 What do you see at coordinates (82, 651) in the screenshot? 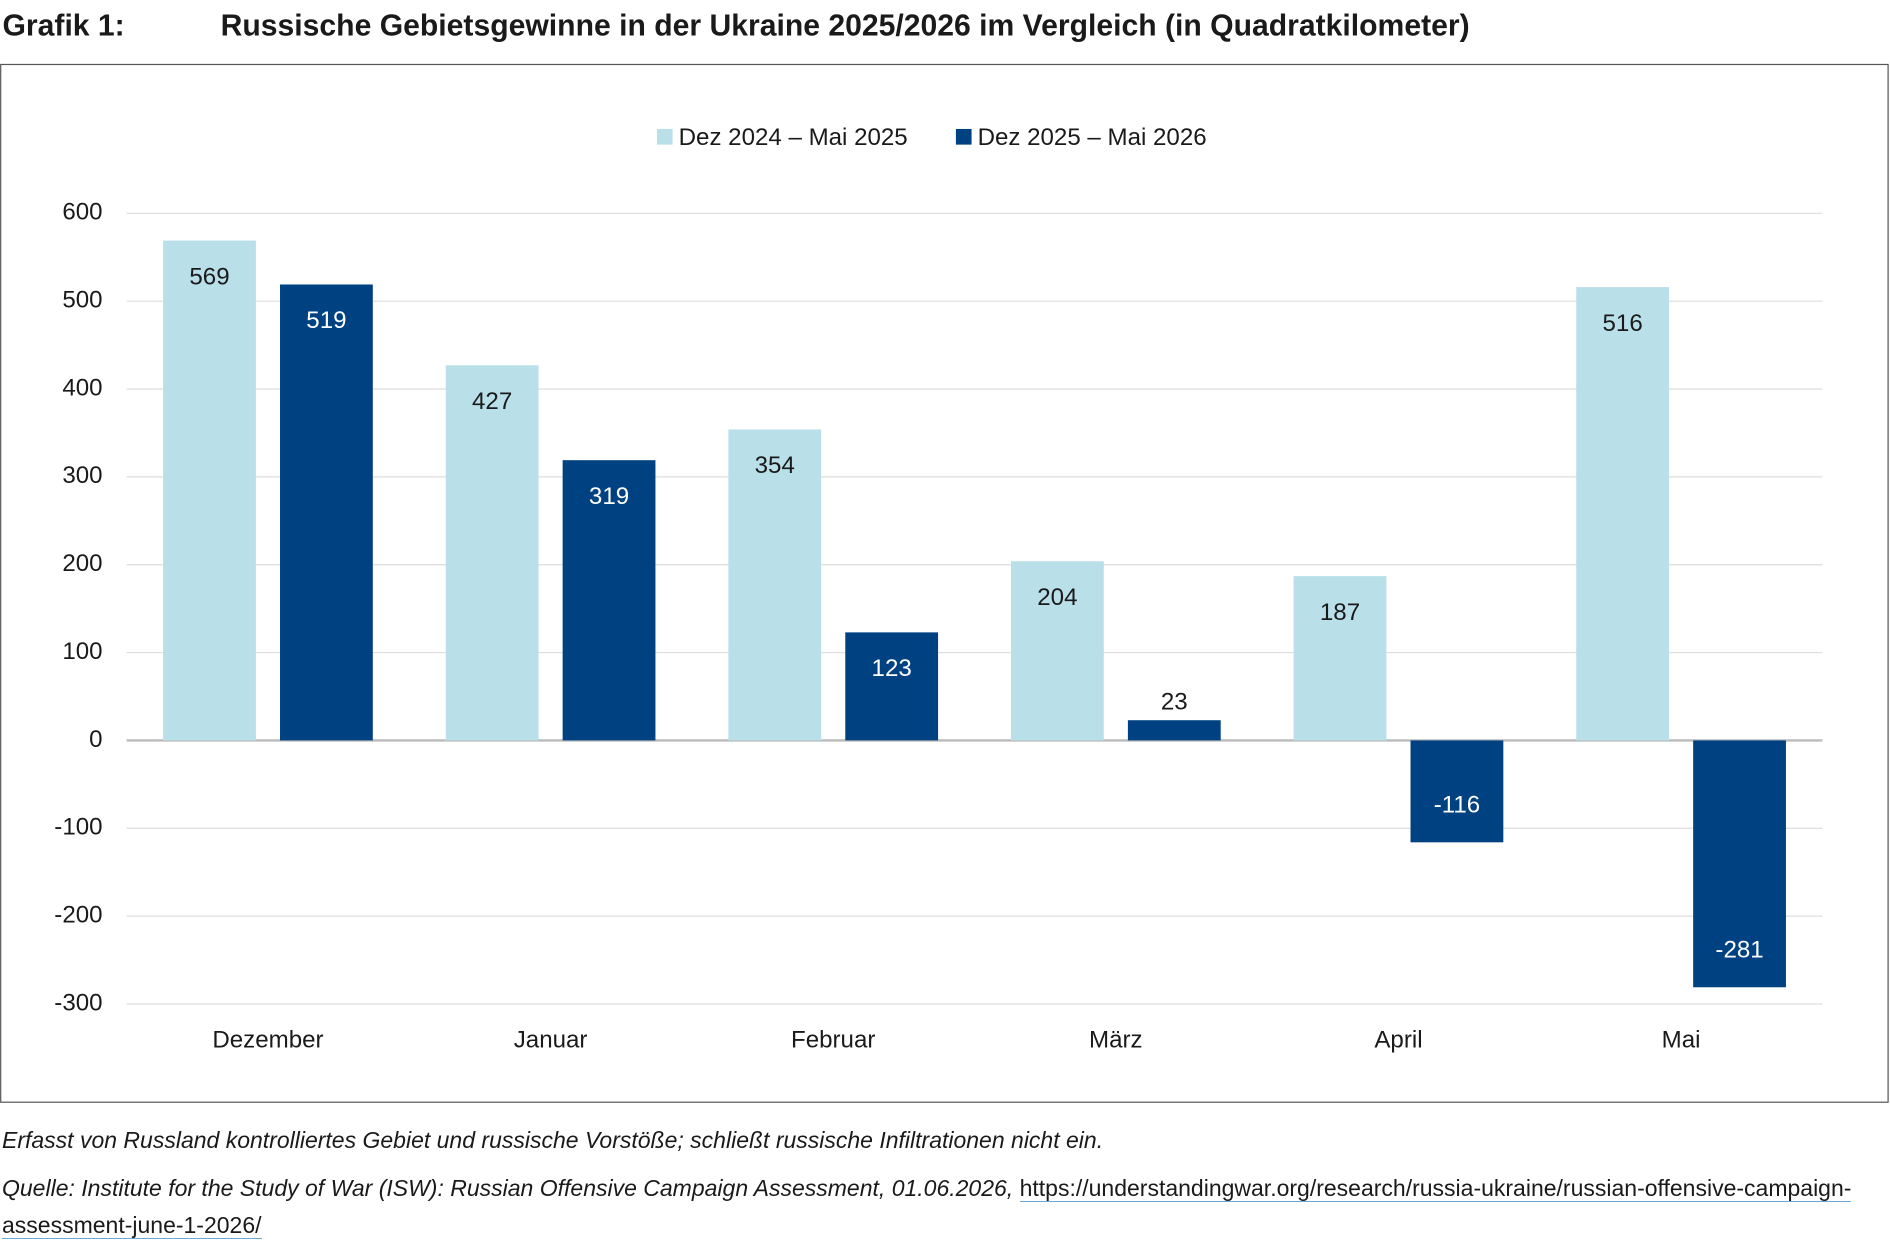
I see `y-tick-label: 100` at bounding box center [82, 651].